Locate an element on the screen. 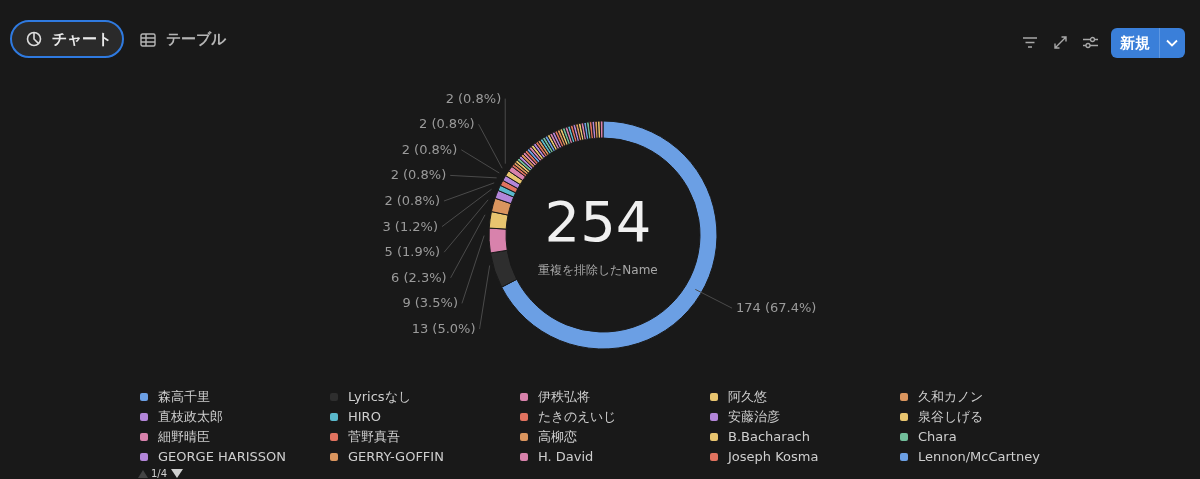  legend-label: 菅野真吾 is located at coordinates (374, 436).